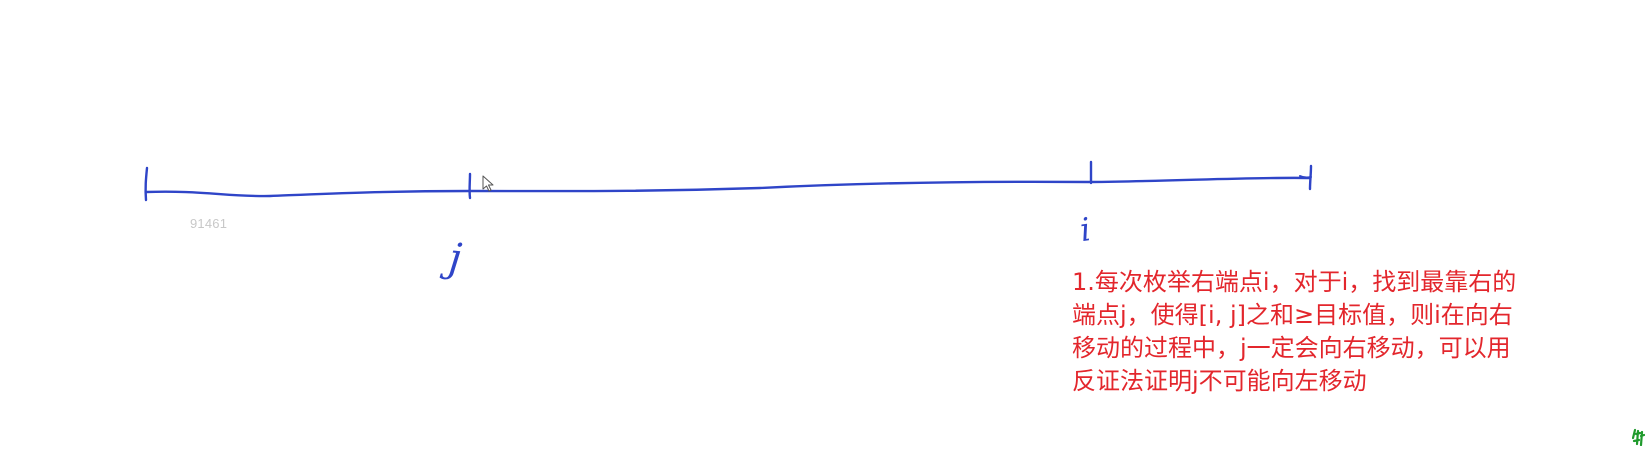 The height and width of the screenshot is (467, 1645). What do you see at coordinates (209, 223) in the screenshot?
I see `watermark-id: 91461` at bounding box center [209, 223].